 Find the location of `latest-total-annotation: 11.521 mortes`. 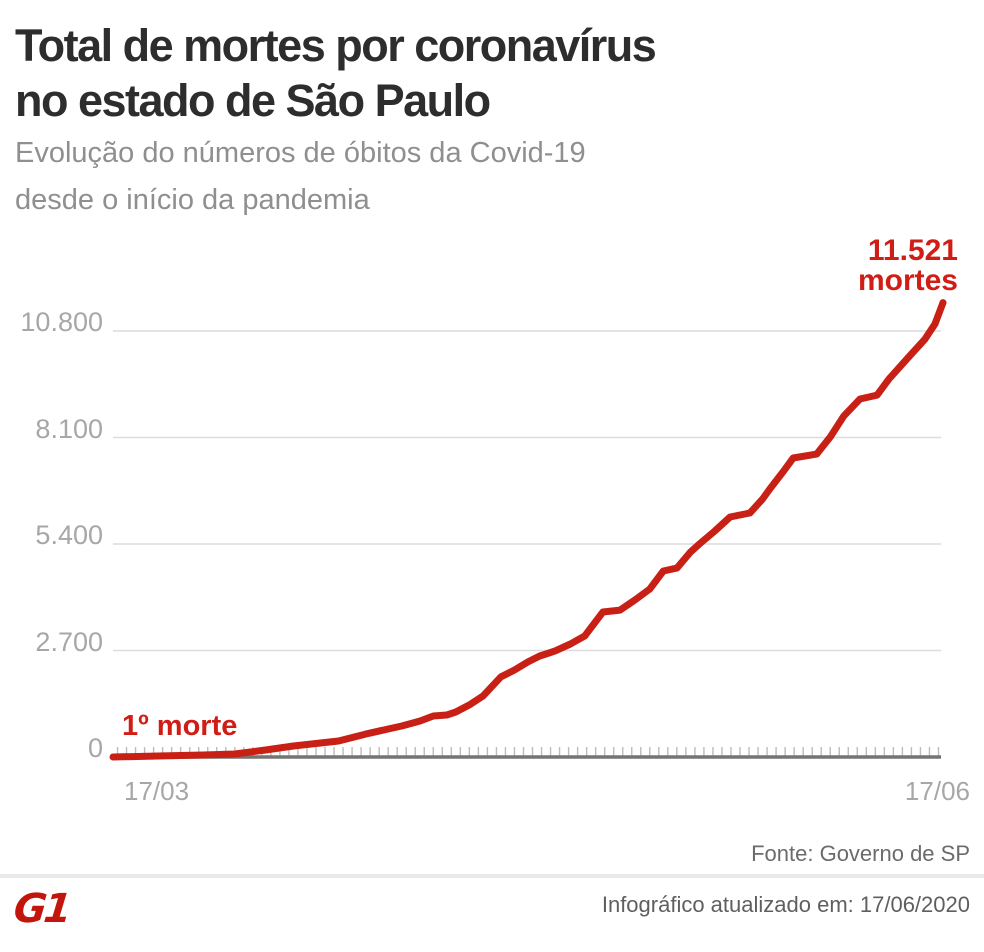

latest-total-annotation: 11.521 mortes is located at coordinates (908, 266).